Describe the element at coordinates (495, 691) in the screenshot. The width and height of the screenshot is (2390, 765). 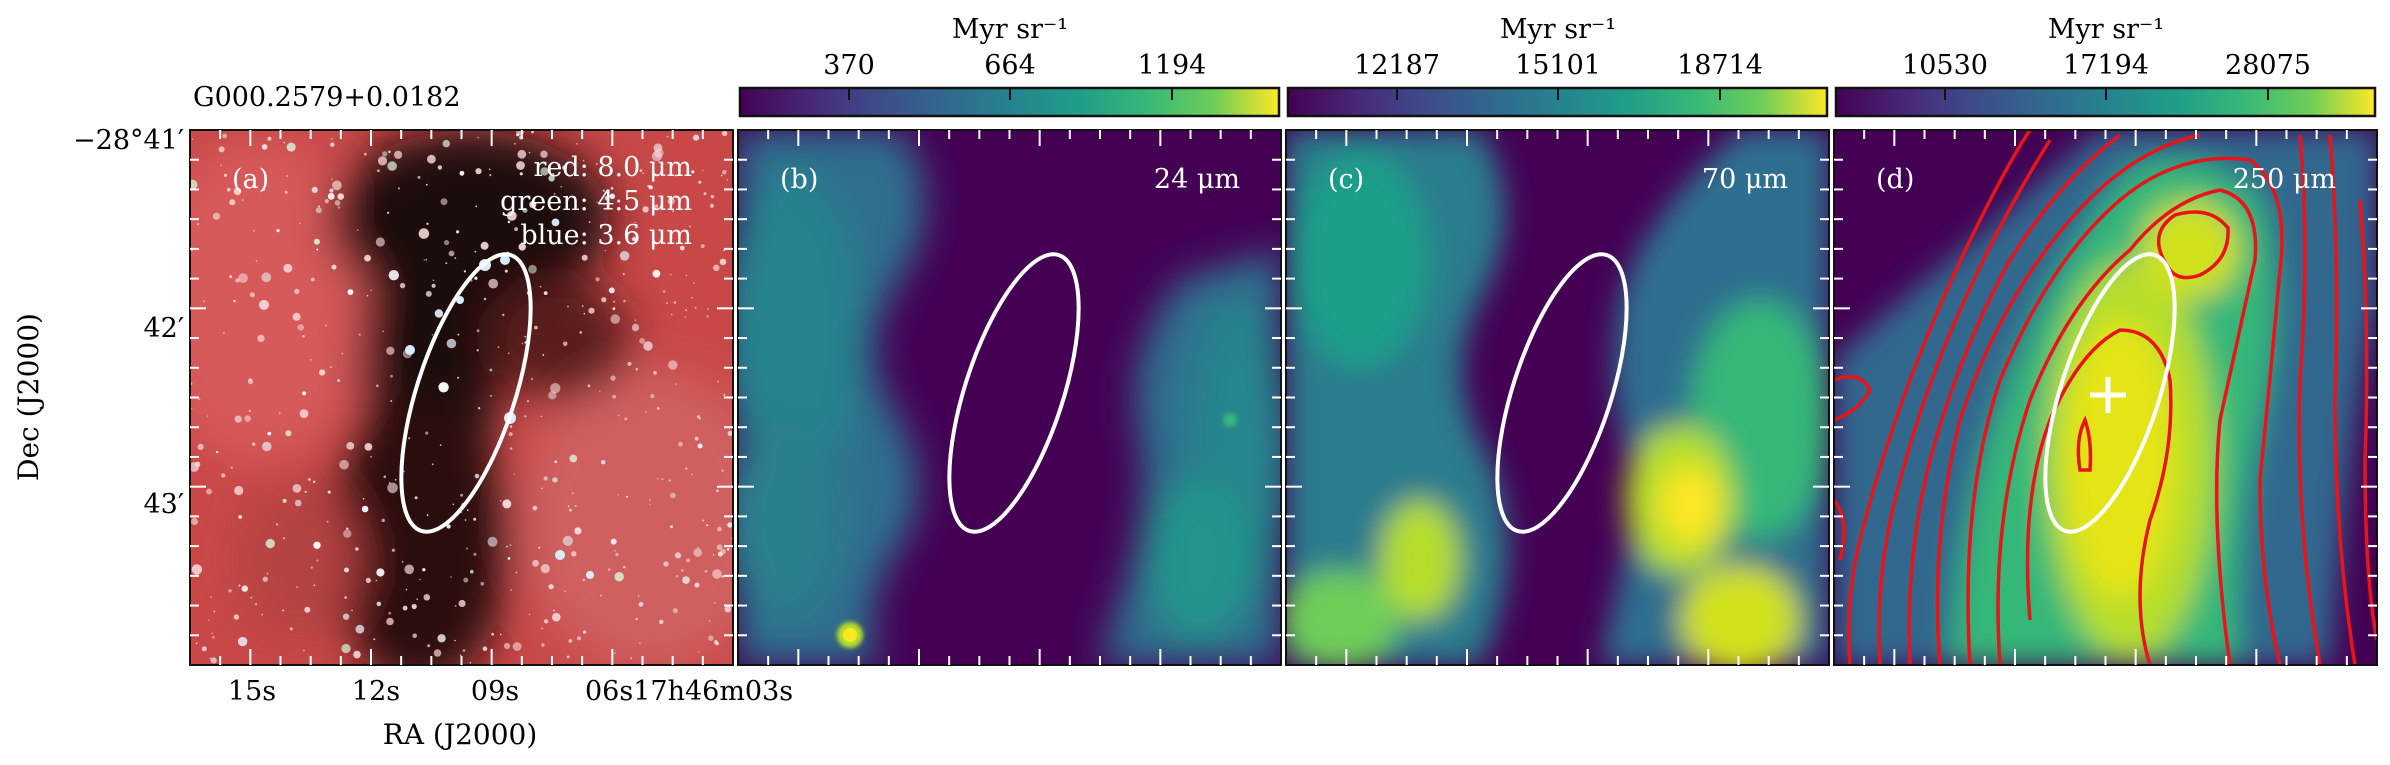
I see `x-tick-label: 09s` at that location.